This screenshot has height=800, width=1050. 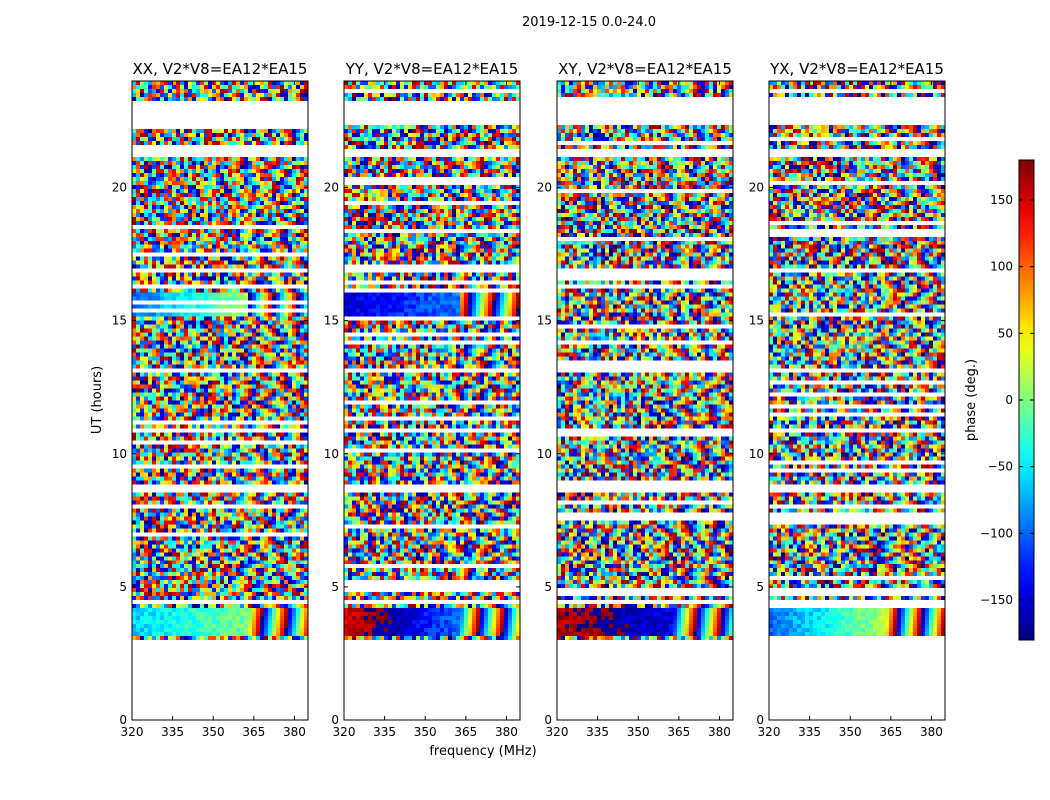 What do you see at coordinates (996, 600) in the screenshot?
I see `colorbar-tick-label: −150` at bounding box center [996, 600].